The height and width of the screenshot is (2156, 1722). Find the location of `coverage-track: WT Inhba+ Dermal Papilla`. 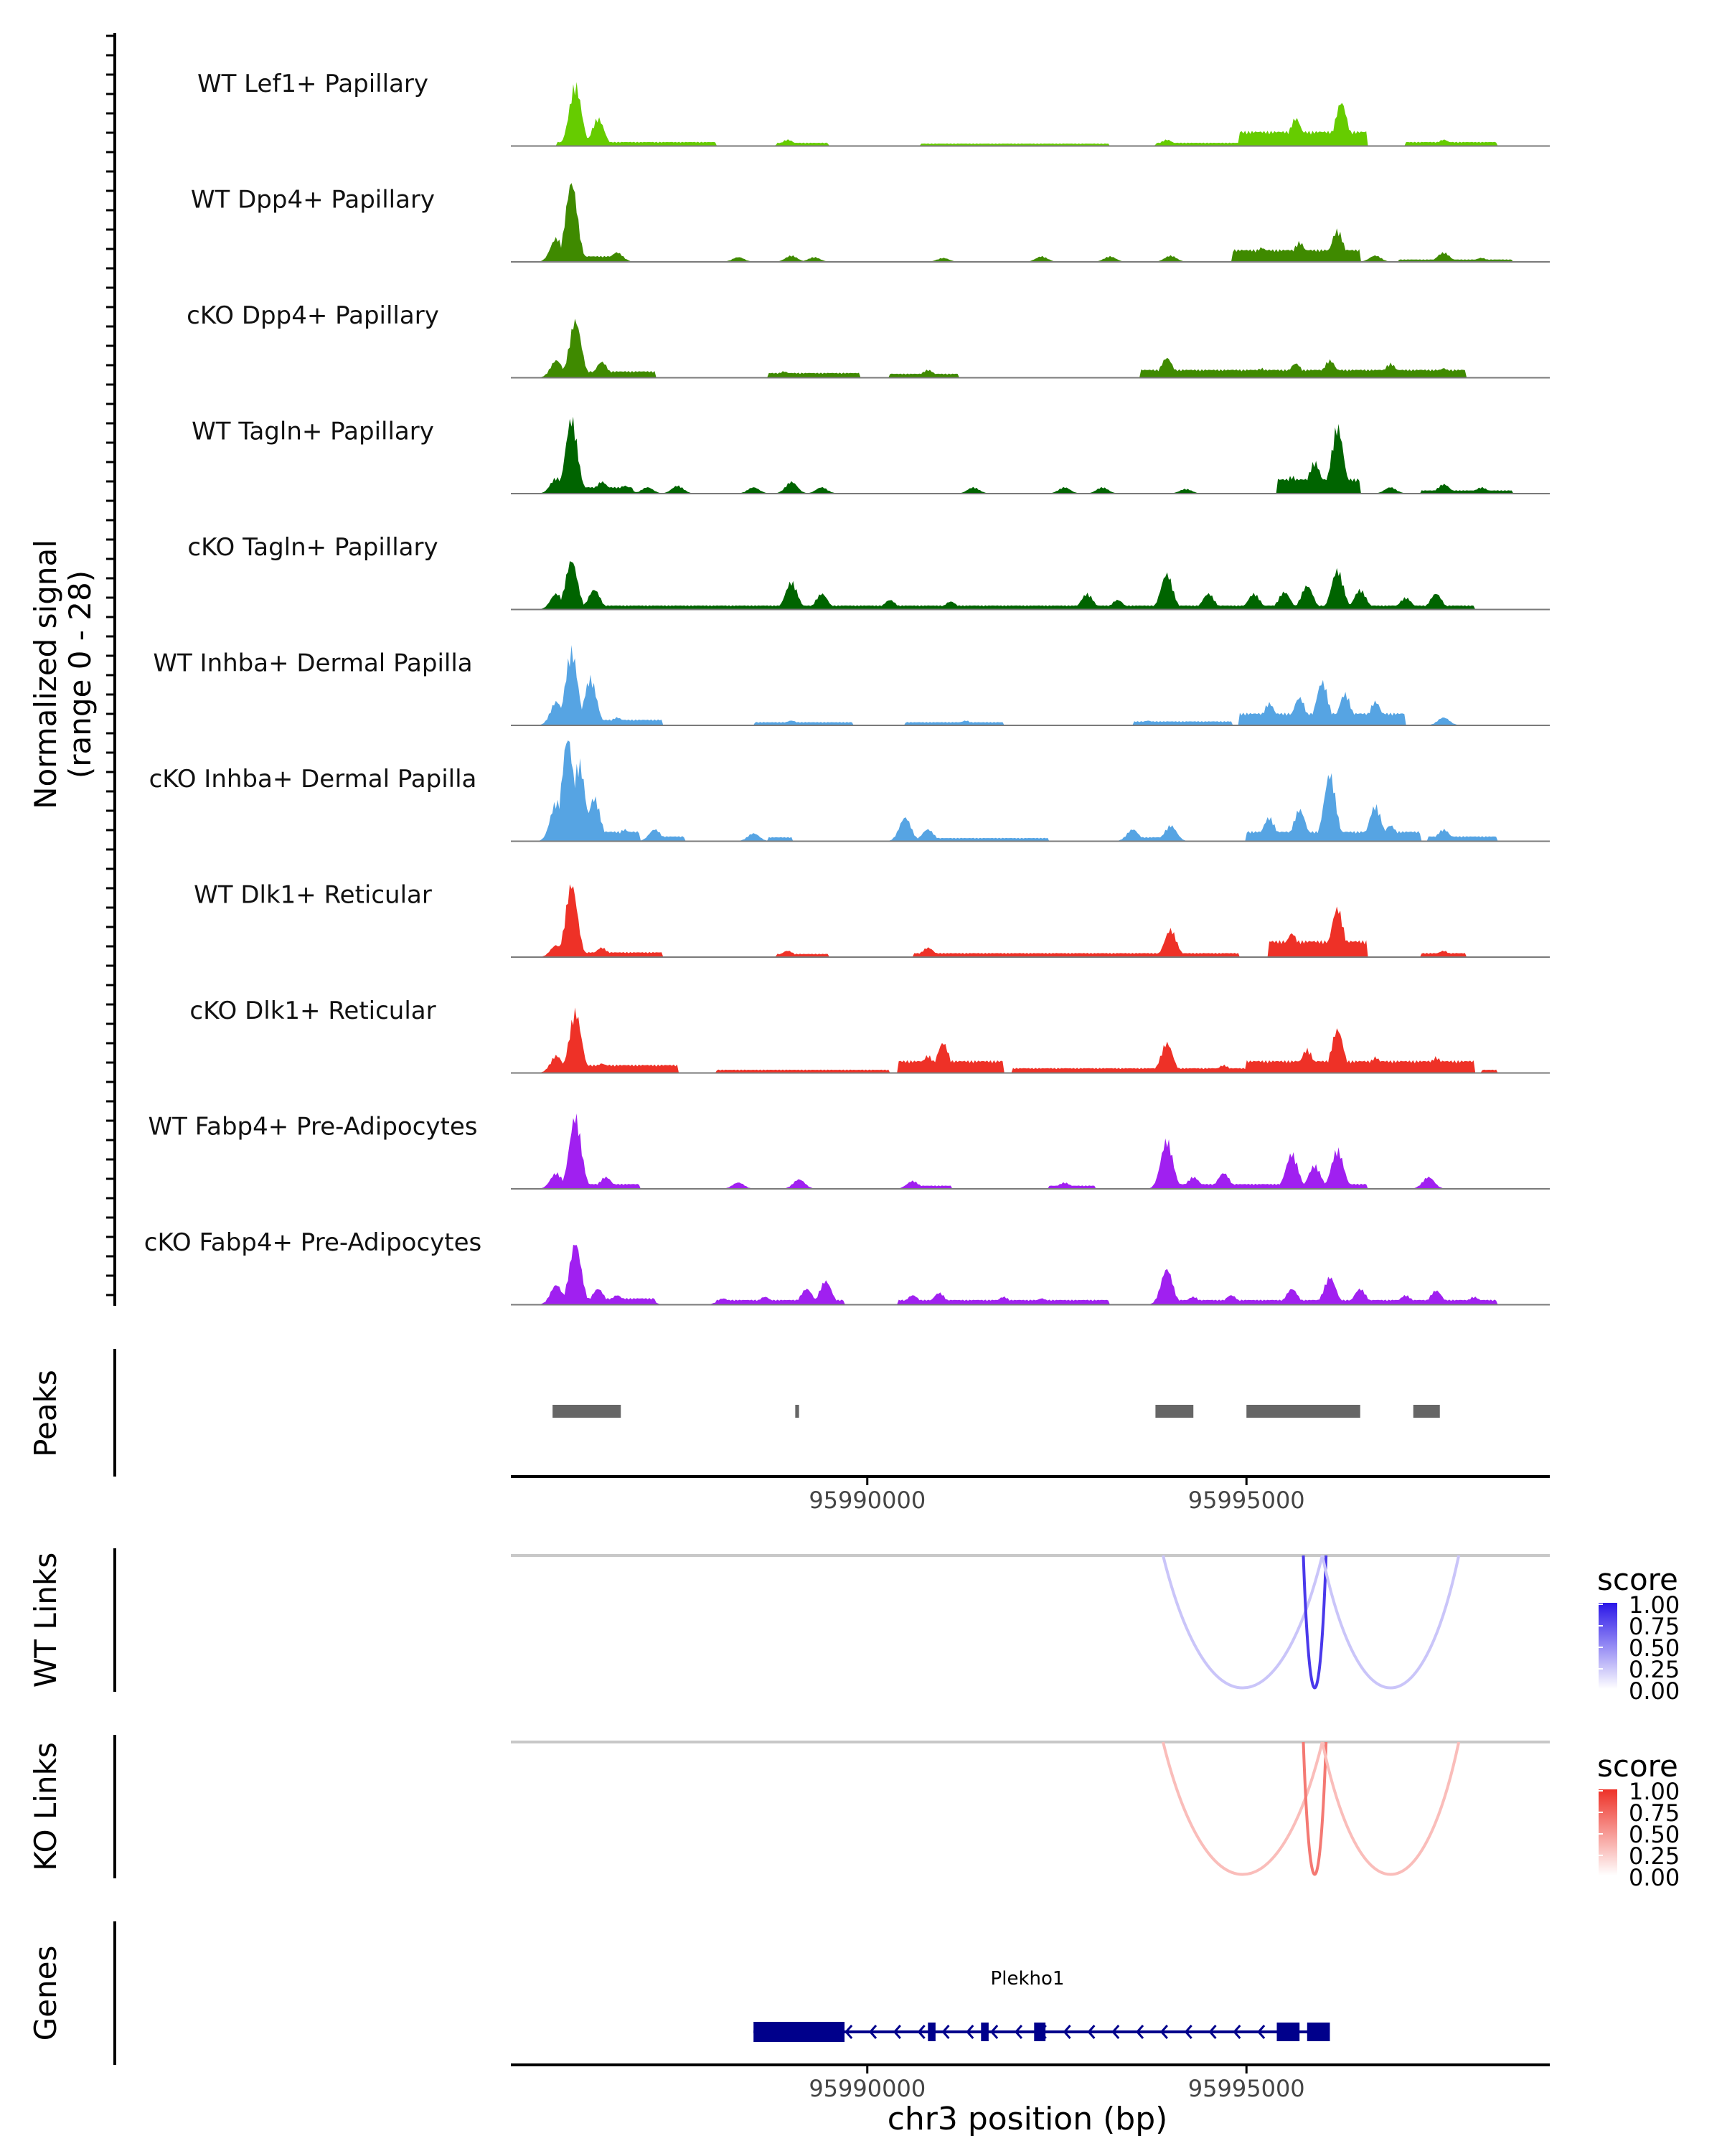

coverage-track: WT Inhba+ Dermal Papilla is located at coordinates (852, 686).